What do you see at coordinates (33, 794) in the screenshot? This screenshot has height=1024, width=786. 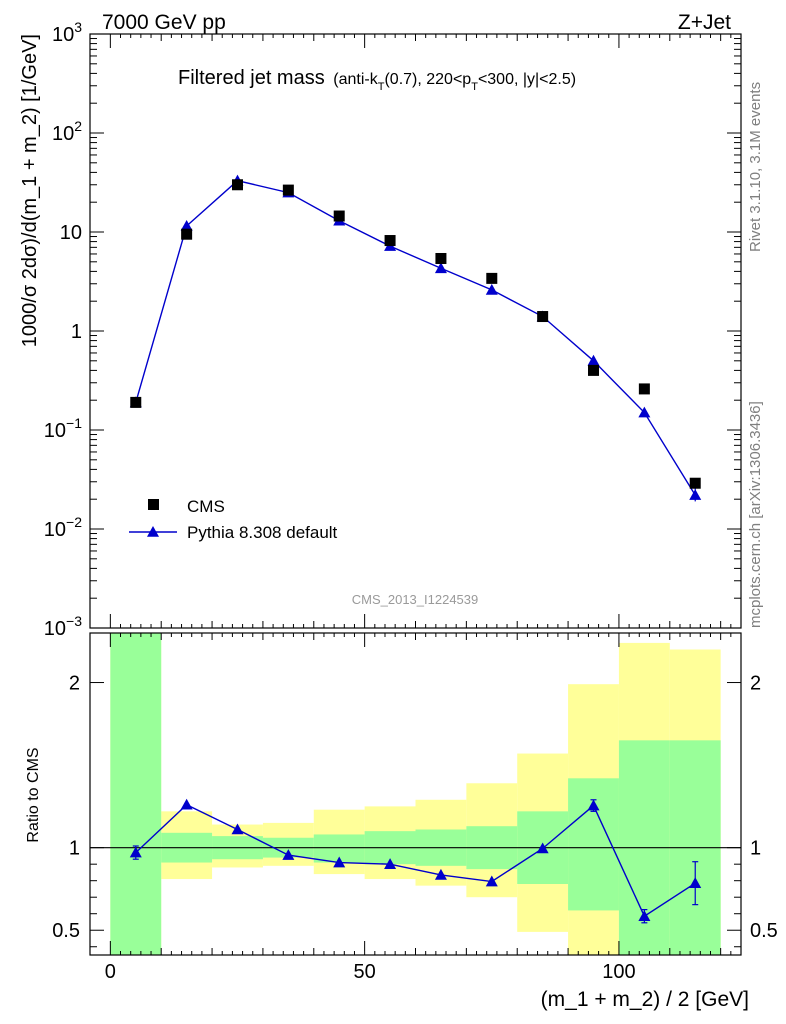 I see `ratio-y-axis-title: Ratio to CMS` at bounding box center [33, 794].